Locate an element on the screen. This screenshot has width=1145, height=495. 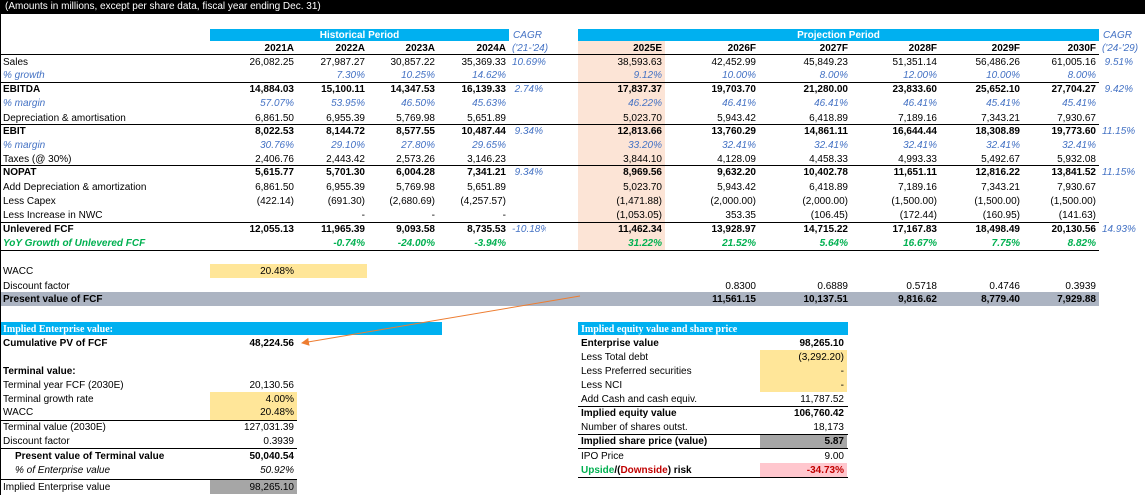
value: 27,987.27 is located at coordinates (343, 62).